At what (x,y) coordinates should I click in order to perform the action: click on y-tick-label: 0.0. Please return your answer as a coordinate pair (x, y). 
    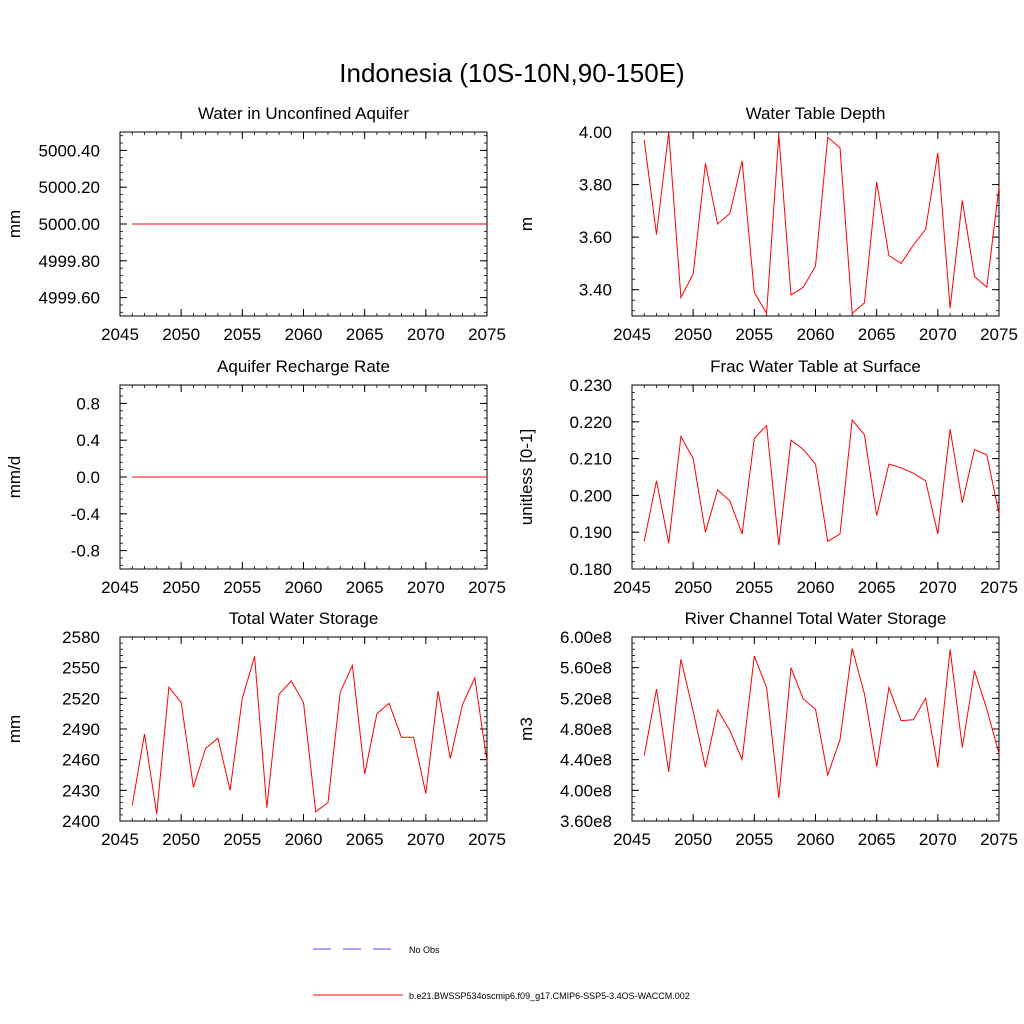
    Looking at the image, I should click on (88, 477).